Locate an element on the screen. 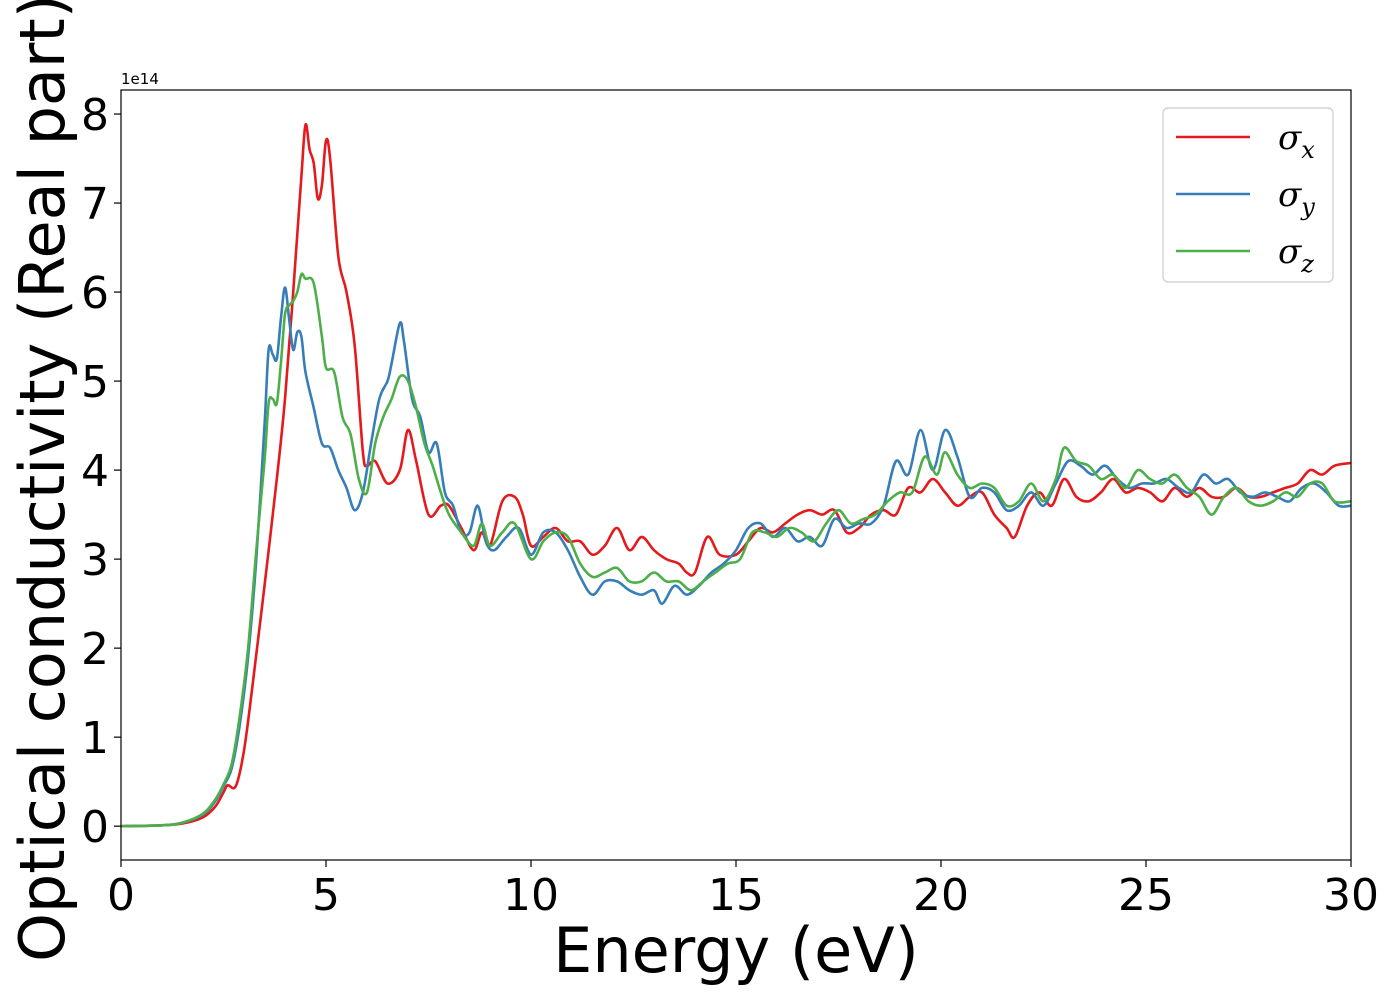  x-axis: 0 5 10 15 20 25 30 is located at coordinates (743, 890).